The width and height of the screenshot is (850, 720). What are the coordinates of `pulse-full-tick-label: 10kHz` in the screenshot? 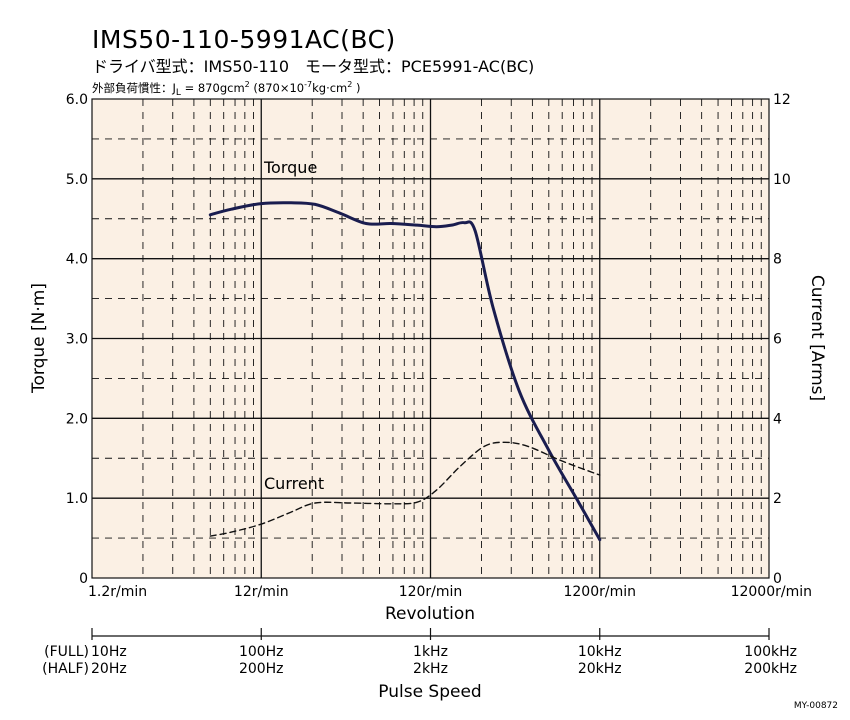 It's located at (600, 652).